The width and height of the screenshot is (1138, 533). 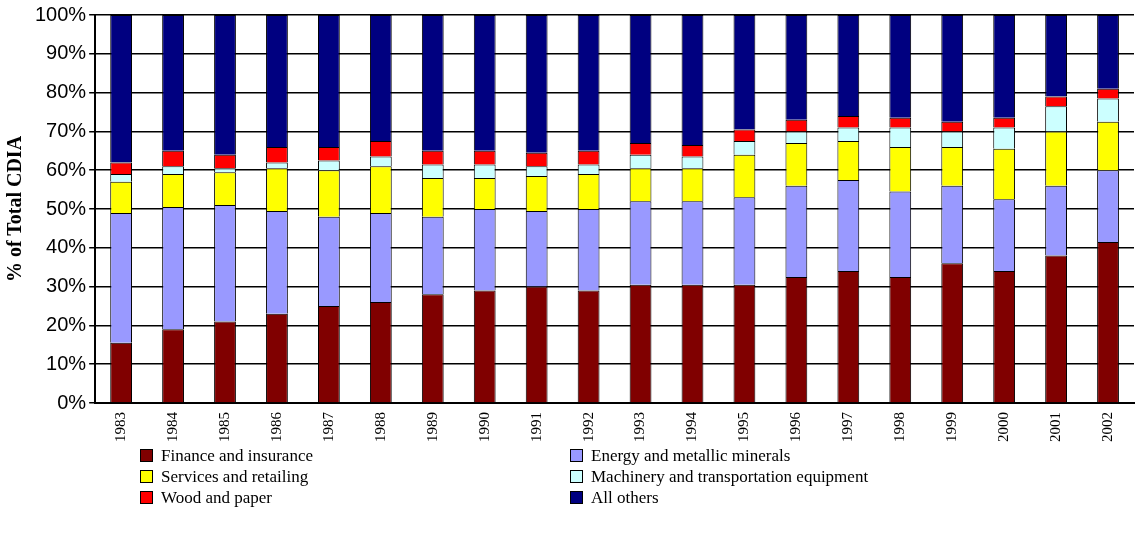 I want to click on x-tick-label: 1992, so click(x=587, y=427).